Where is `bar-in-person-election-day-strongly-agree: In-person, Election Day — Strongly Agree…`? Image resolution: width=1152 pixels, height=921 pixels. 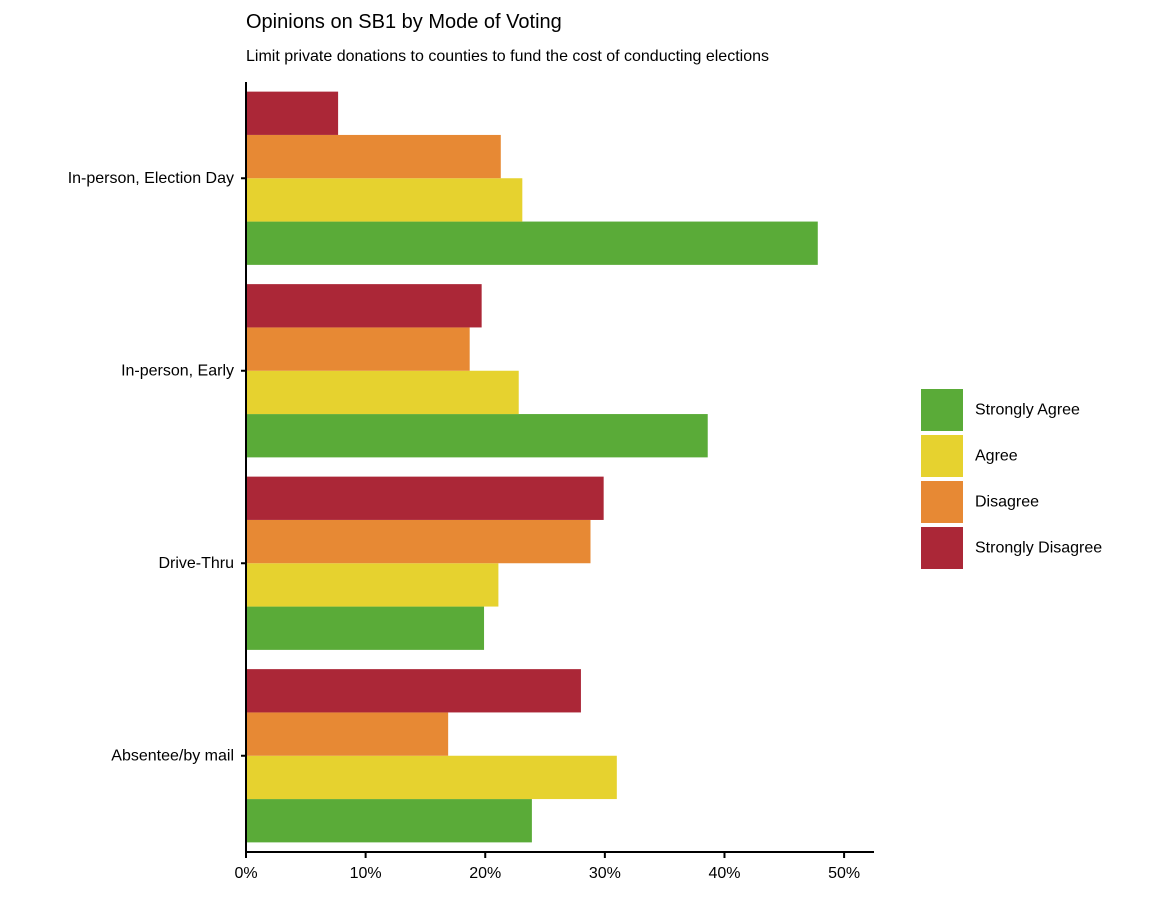 bar-in-person-election-day-strongly-agree: In-person, Election Day — Strongly Agree… is located at coordinates (532, 243).